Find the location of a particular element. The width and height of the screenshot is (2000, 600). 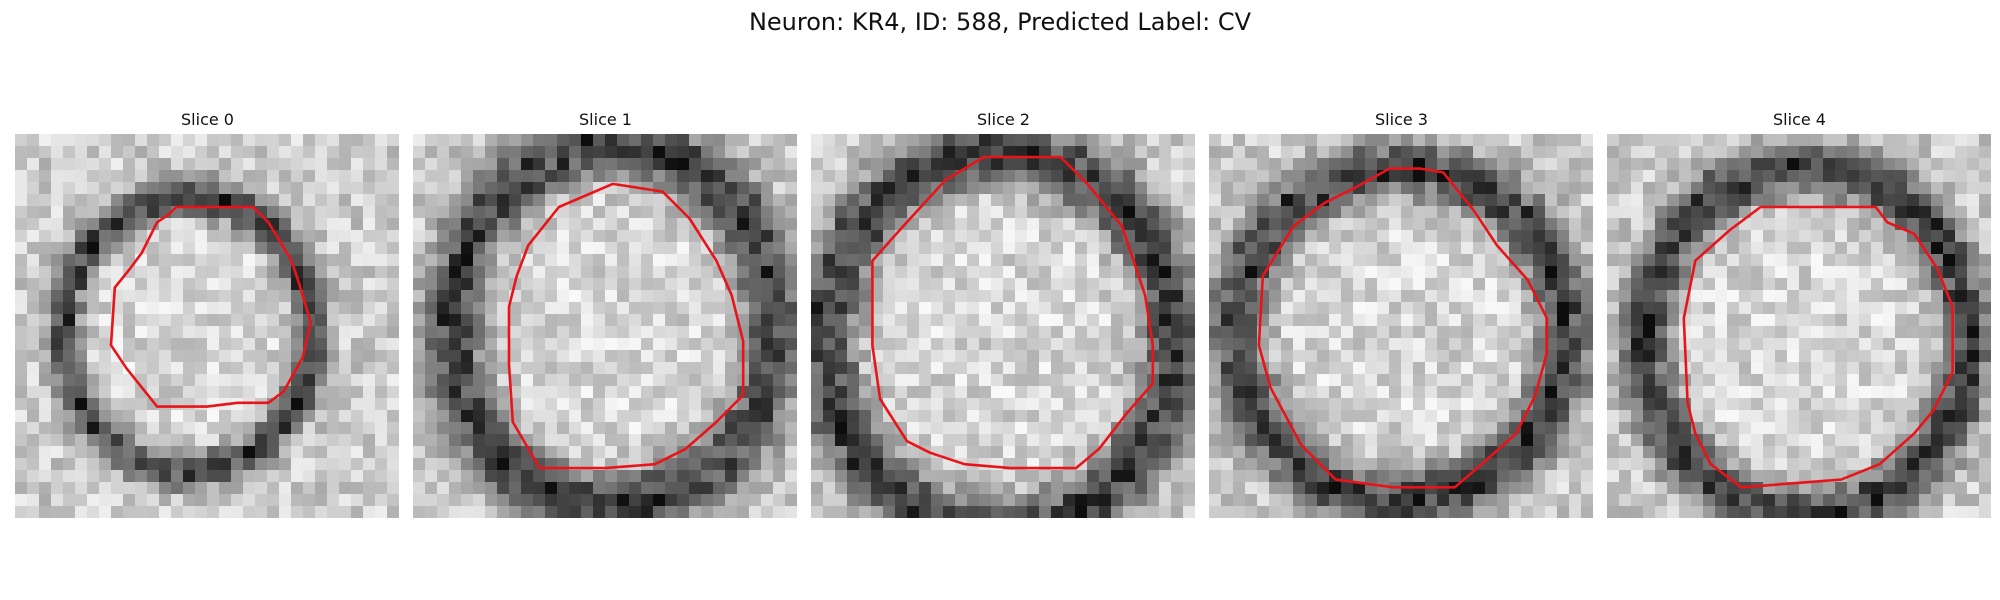

panel-slice-1: Slice 1 is located at coordinates (605, 313).